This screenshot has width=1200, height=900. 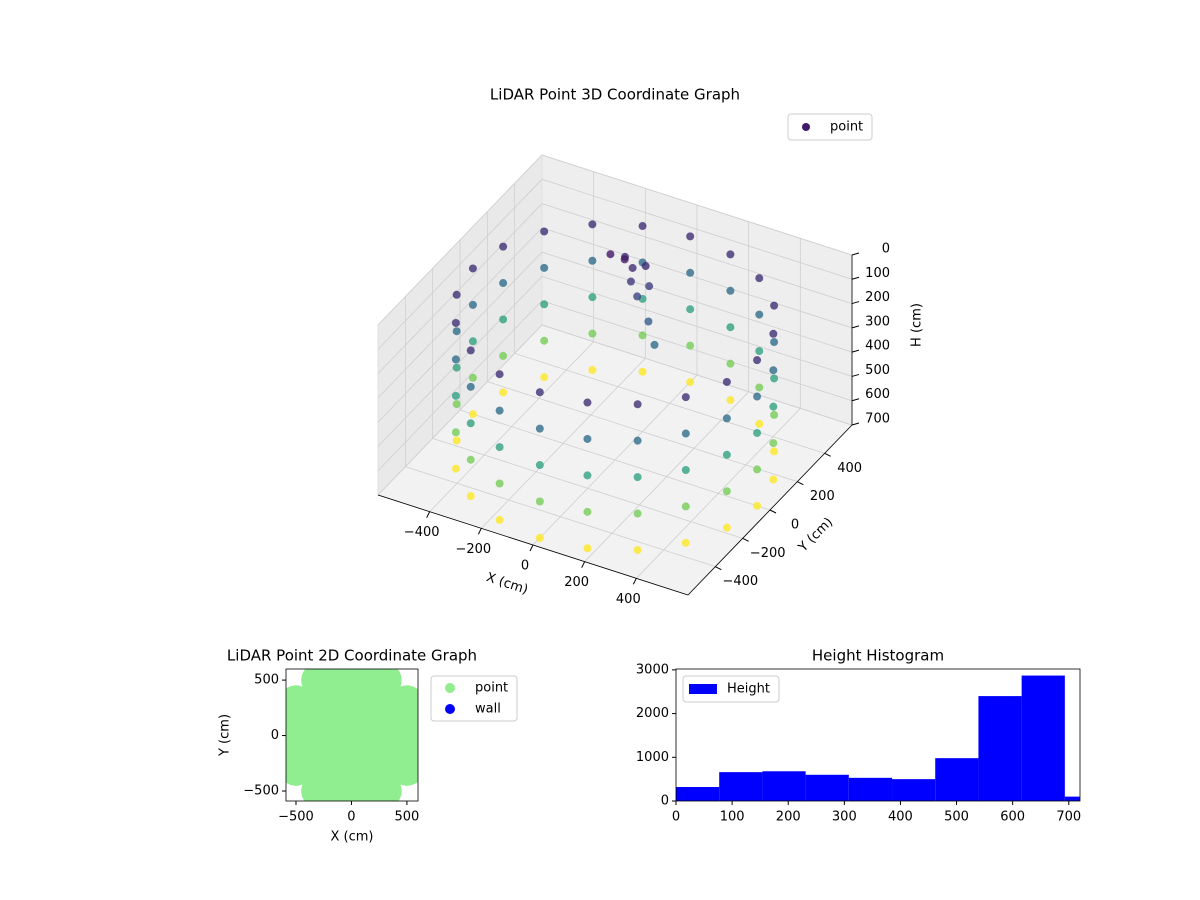 I want to click on z-tick-label: 200, so click(x=877, y=297).